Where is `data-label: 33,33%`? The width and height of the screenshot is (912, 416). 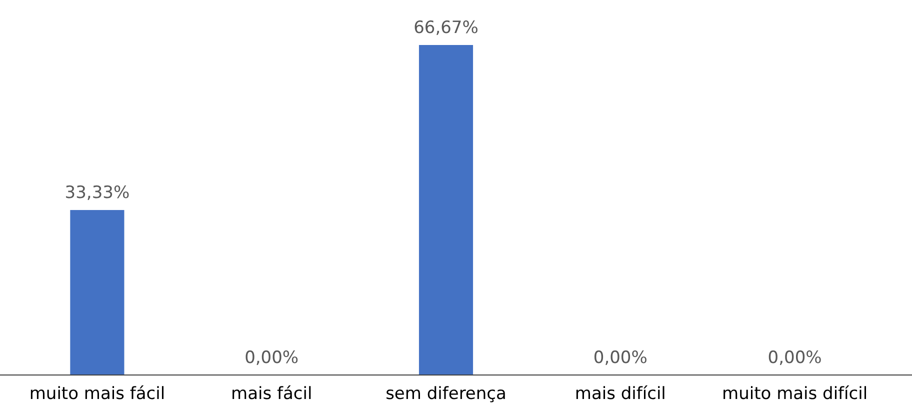 data-label: 33,33% is located at coordinates (97, 193).